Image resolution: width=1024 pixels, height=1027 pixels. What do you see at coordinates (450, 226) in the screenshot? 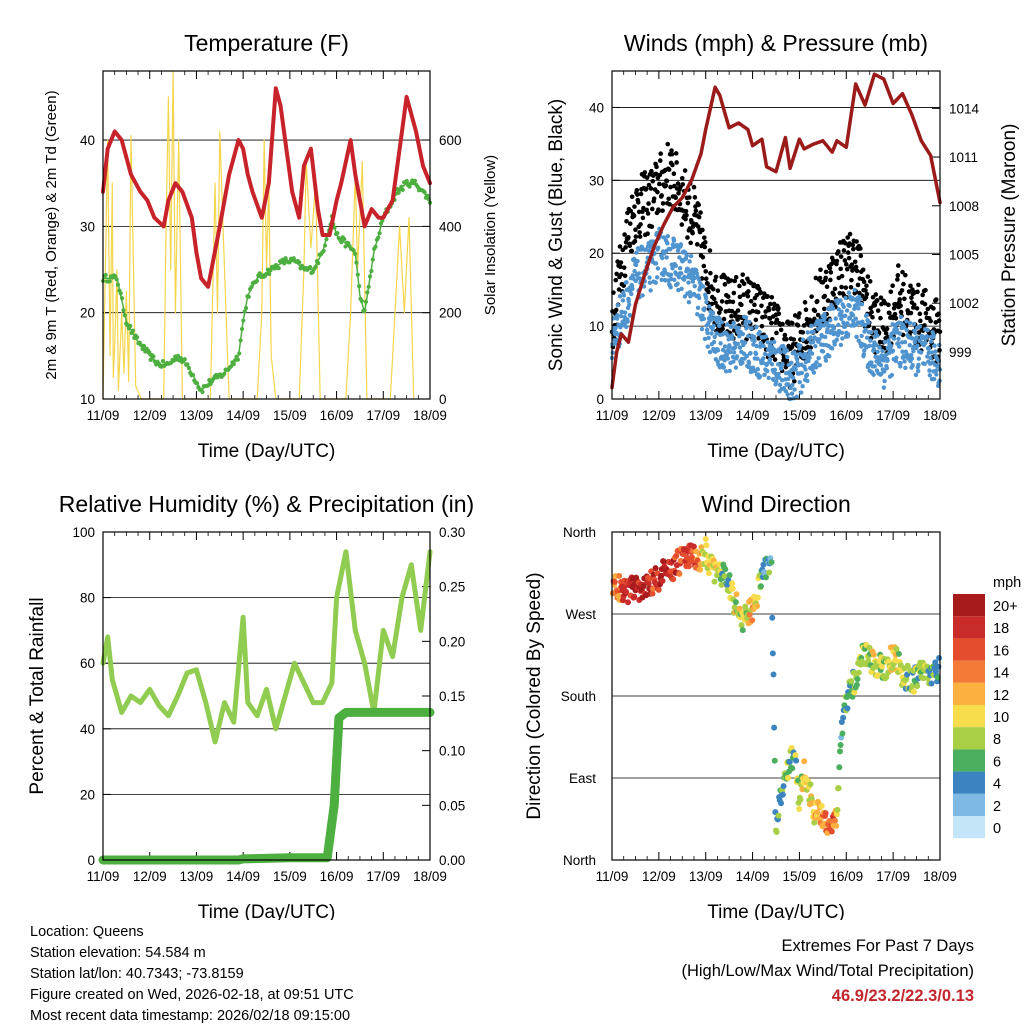
I see `y2-tick-label: 400` at bounding box center [450, 226].